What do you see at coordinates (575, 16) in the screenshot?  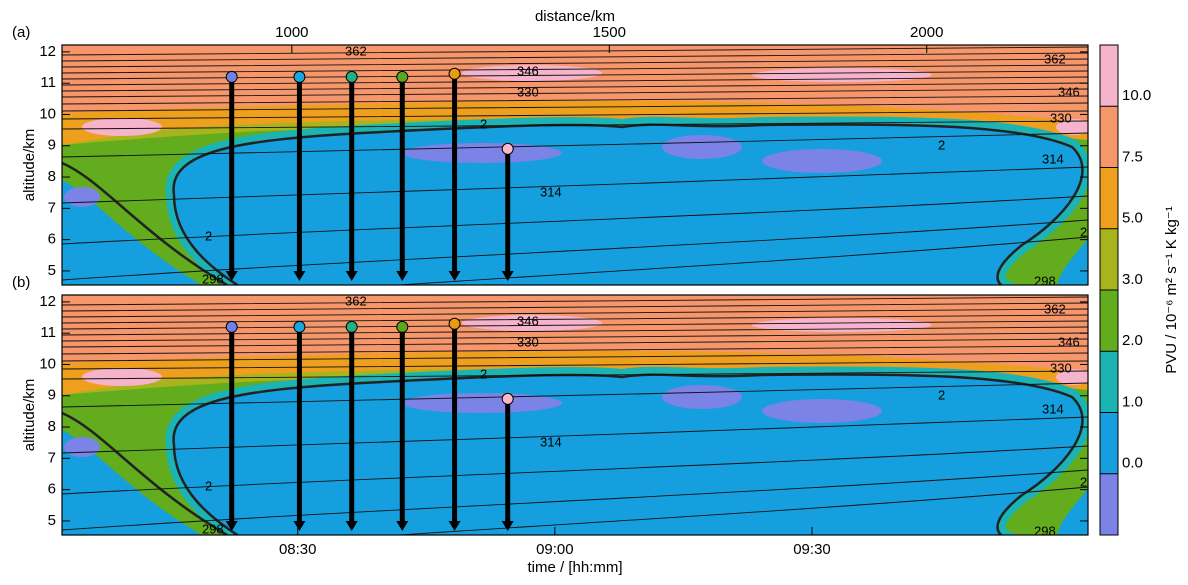 I see `x2-axis-label: distance/km` at bounding box center [575, 16].